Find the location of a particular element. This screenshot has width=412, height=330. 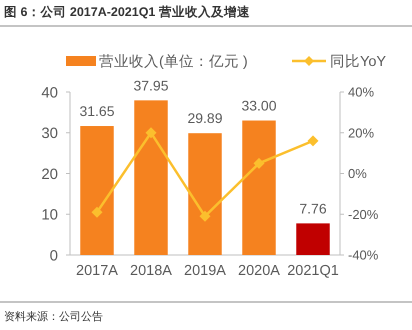

chart-title: 图 6：公司 2017A-2021Q1 营业收入及增速 is located at coordinates (127, 11).